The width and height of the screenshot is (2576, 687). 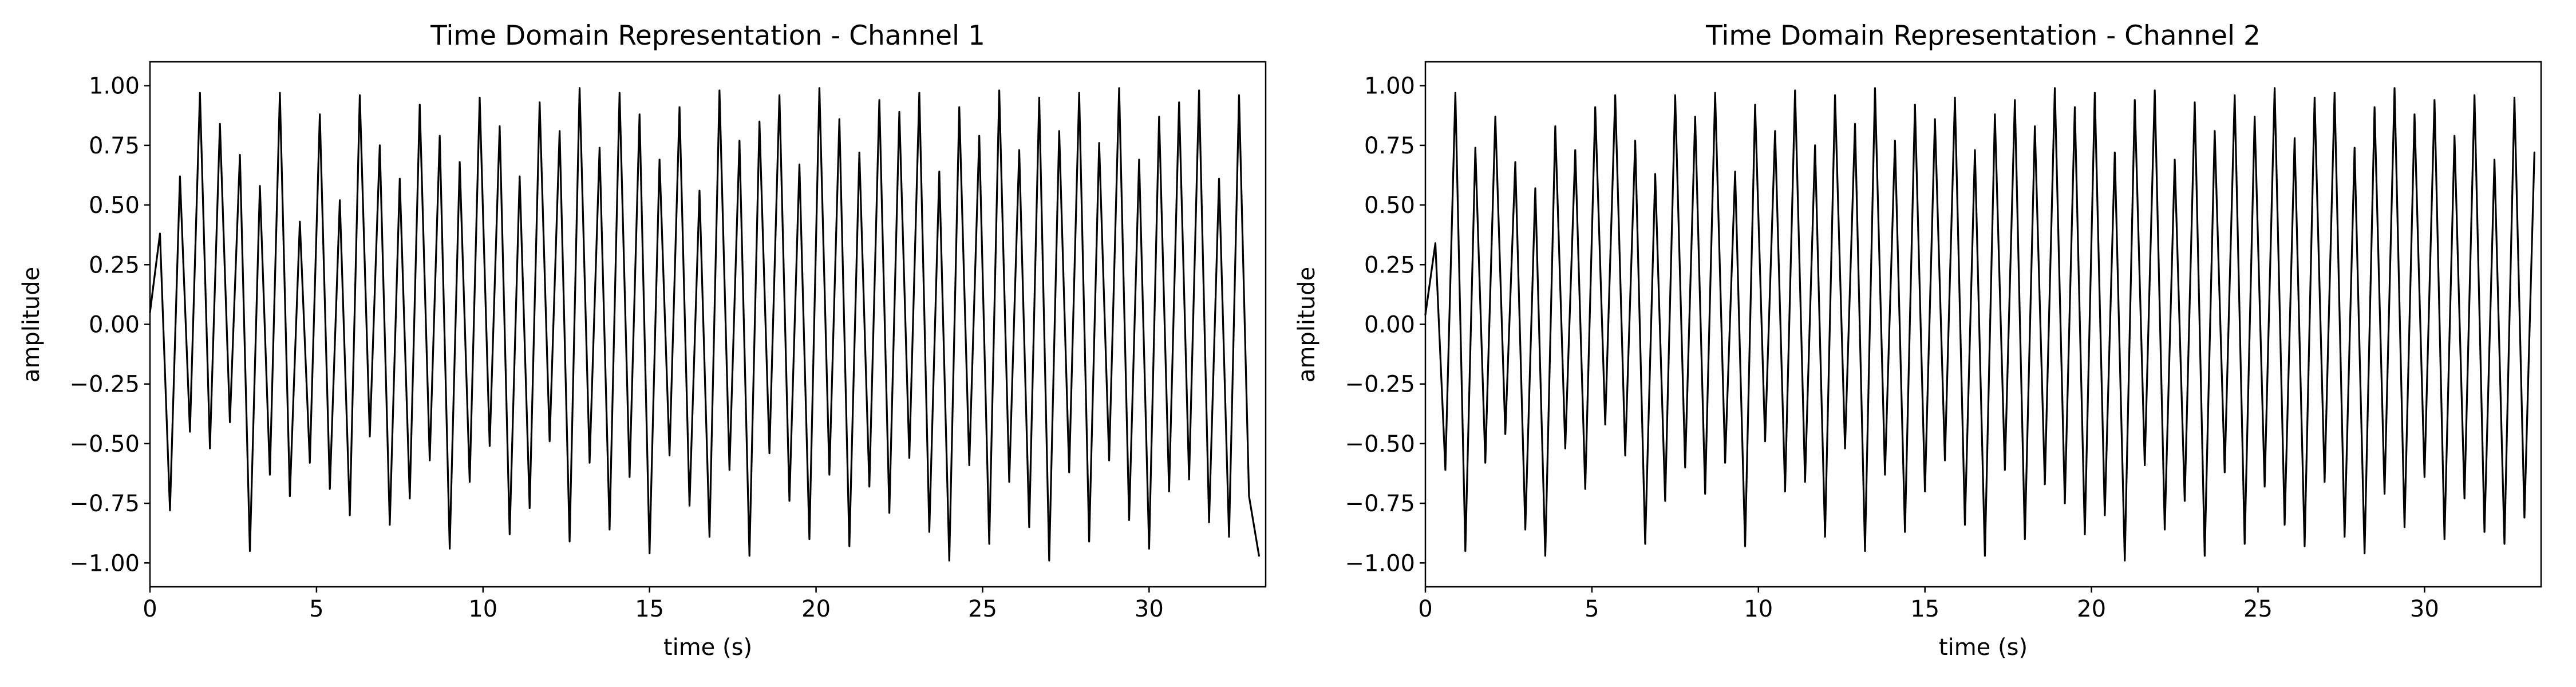 I want to click on chart-title: Time Domain Representation - Channel 2, so click(x=1983, y=36).